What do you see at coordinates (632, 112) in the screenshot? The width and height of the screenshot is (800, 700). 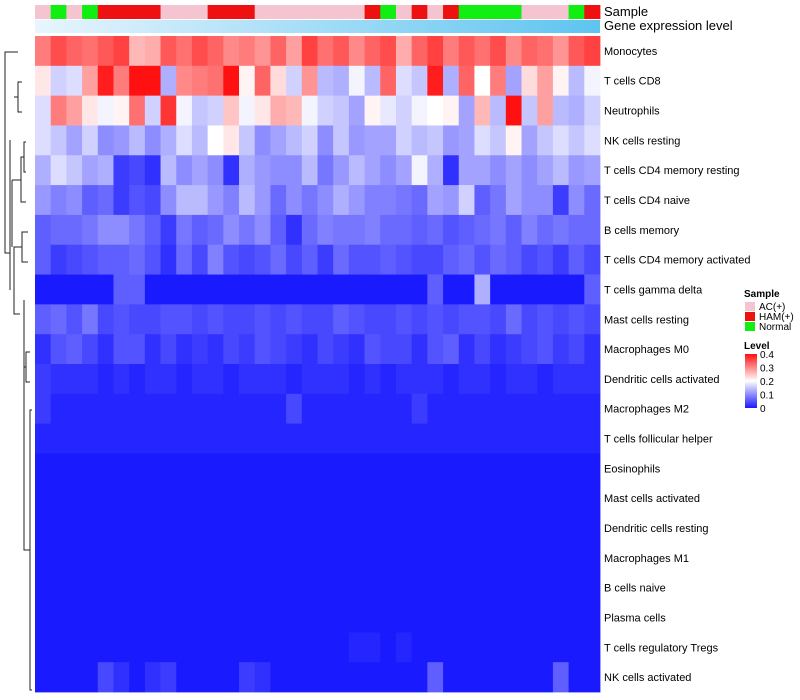 I see `row-label: Neutrophils` at bounding box center [632, 112].